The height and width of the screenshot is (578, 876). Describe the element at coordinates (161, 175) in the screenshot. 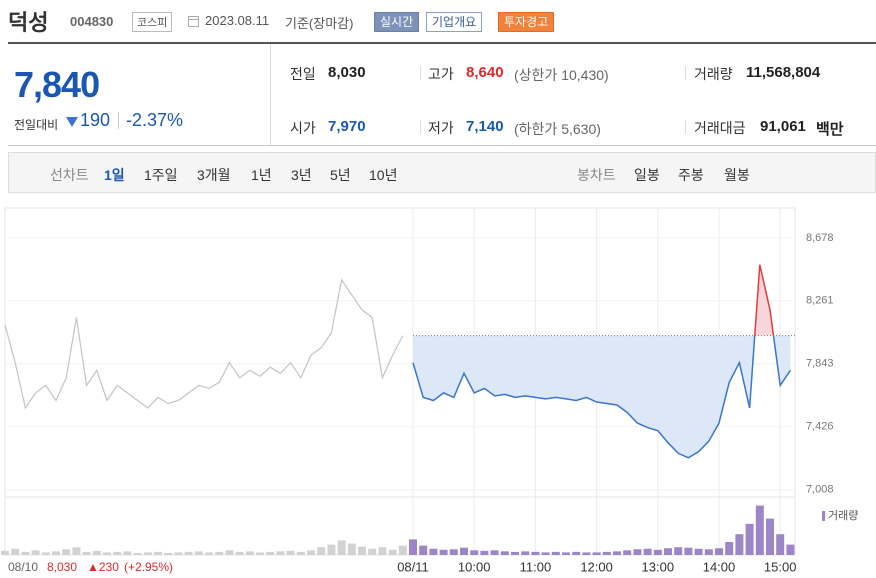

I see `tab: 1주일` at that location.